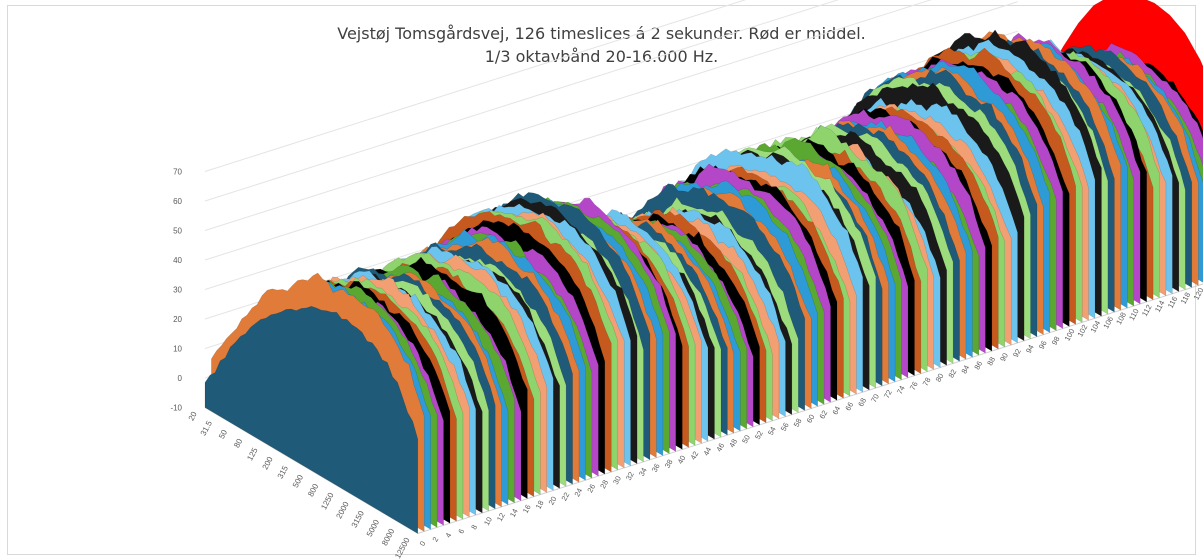  Describe the element at coordinates (423, 544) in the screenshot. I see `slice-tick-label: 0` at that location.